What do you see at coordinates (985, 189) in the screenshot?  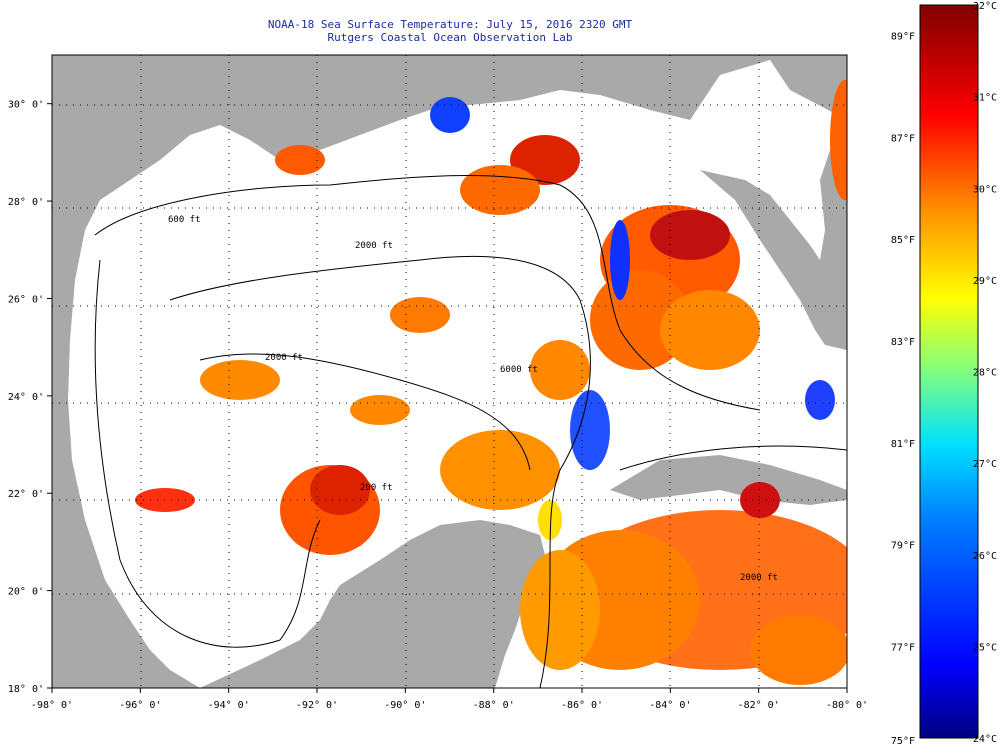 I see `colorbar-c-label: 30°C` at bounding box center [985, 189].